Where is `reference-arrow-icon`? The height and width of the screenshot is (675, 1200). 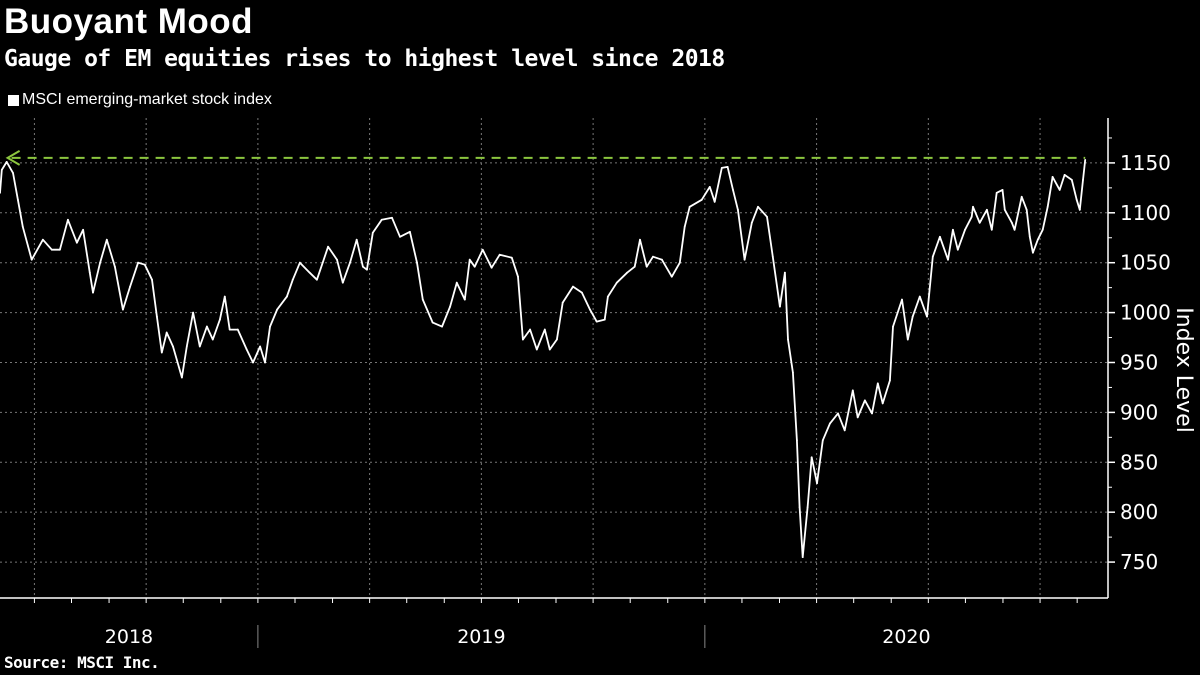
reference-arrow-icon is located at coordinates (13, 158).